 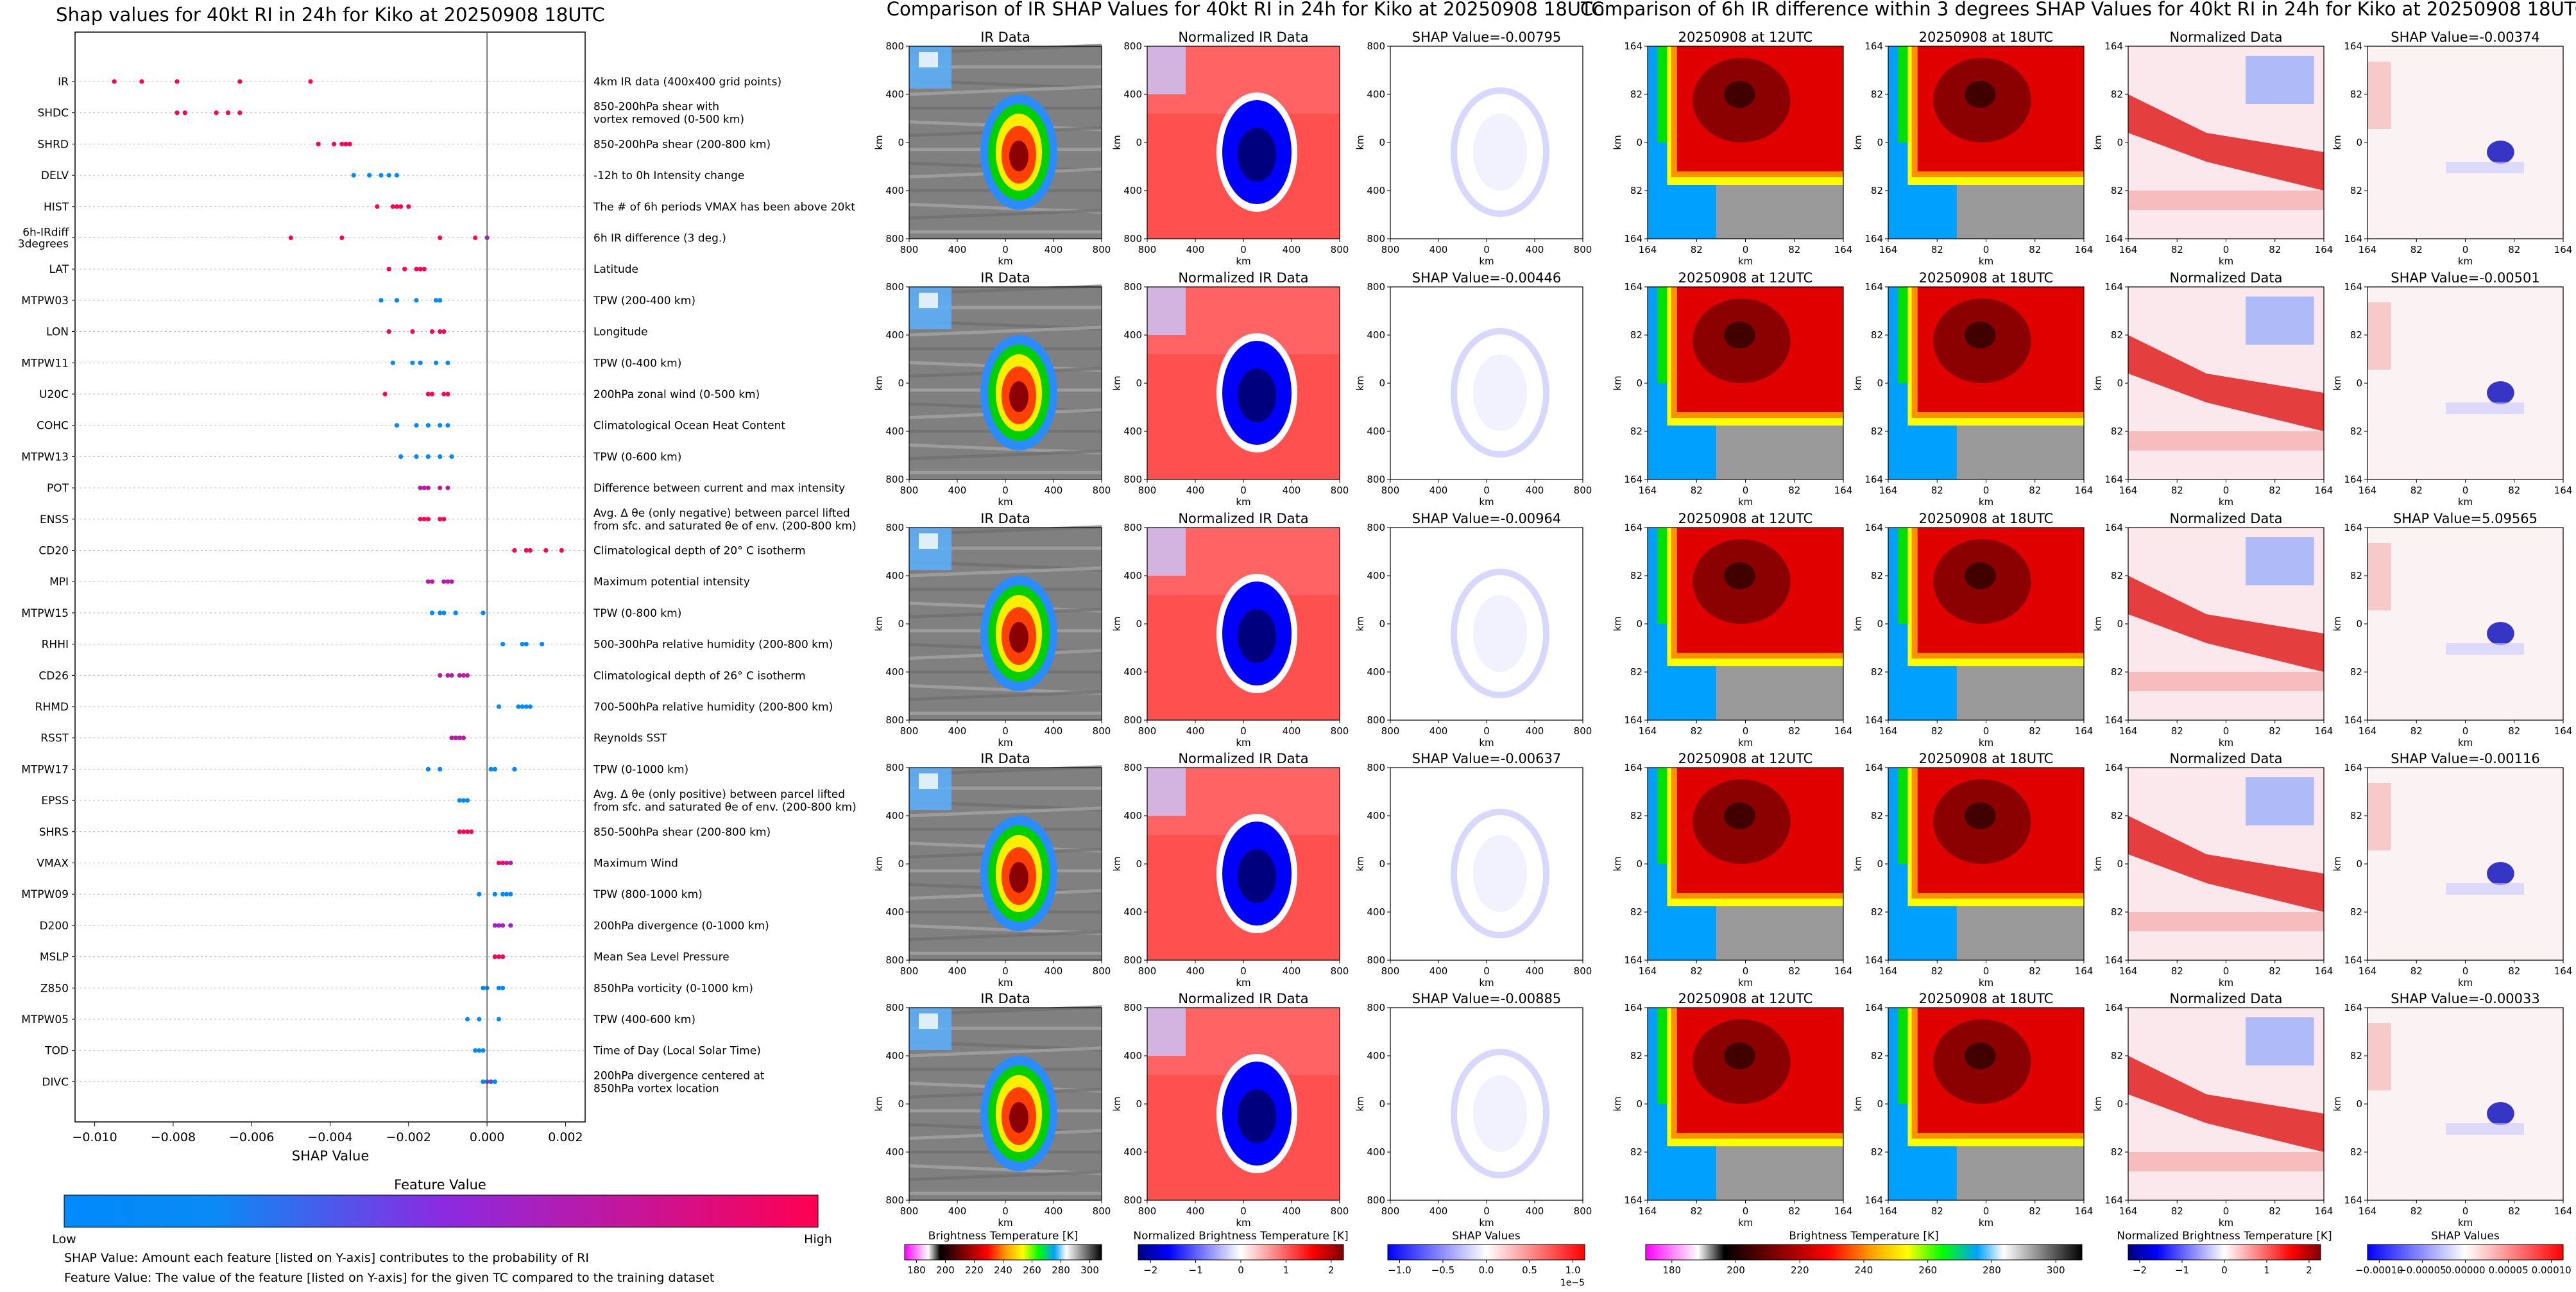 What do you see at coordinates (2226, 142) in the screenshot?
I see `normdiff-red-band` at bounding box center [2226, 142].